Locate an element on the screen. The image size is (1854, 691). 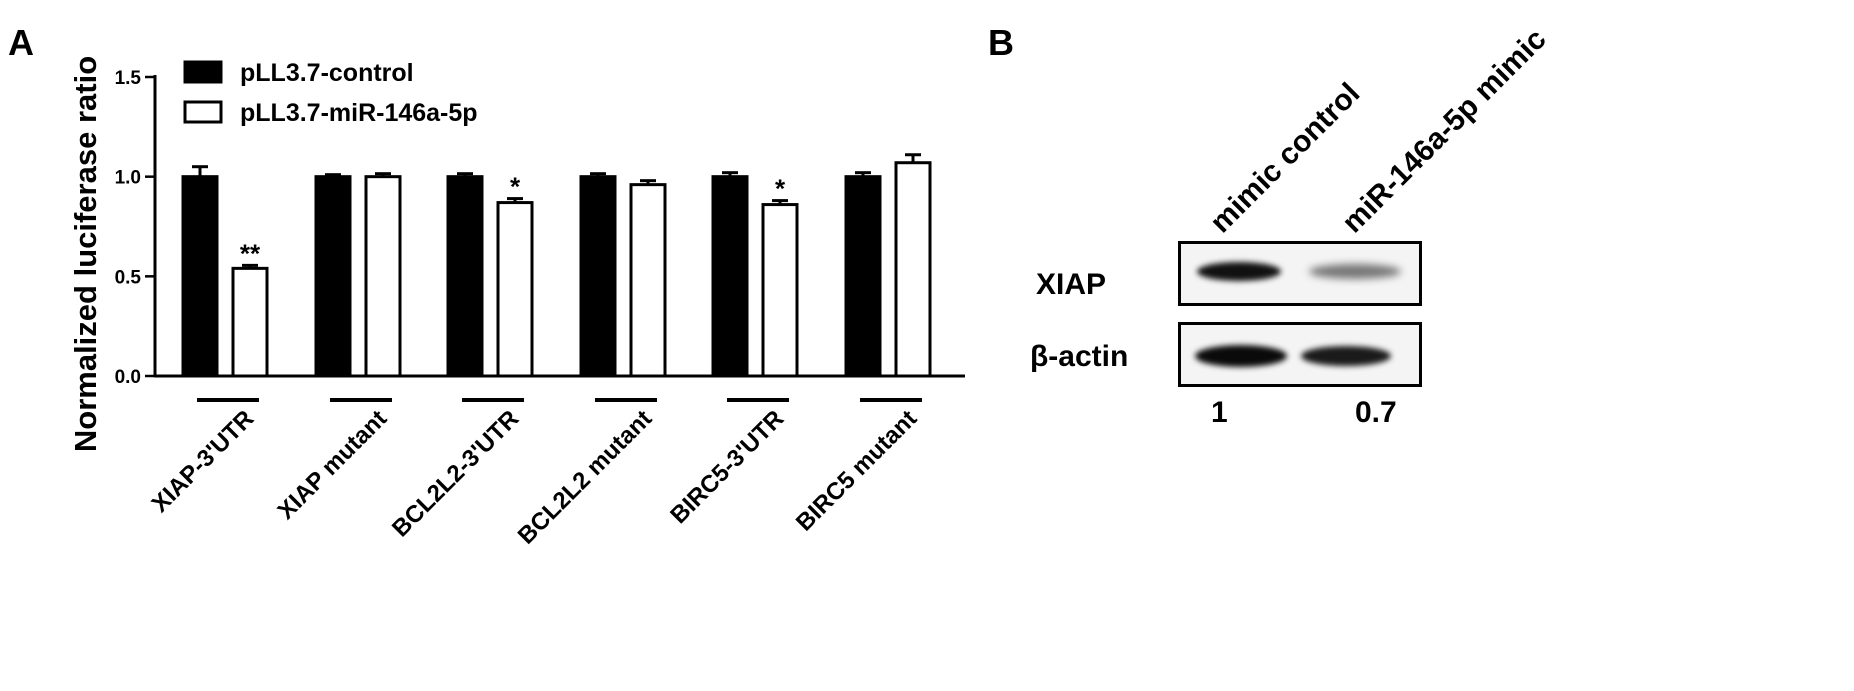
quant-lane1: 1 is located at coordinates (1219, 412).